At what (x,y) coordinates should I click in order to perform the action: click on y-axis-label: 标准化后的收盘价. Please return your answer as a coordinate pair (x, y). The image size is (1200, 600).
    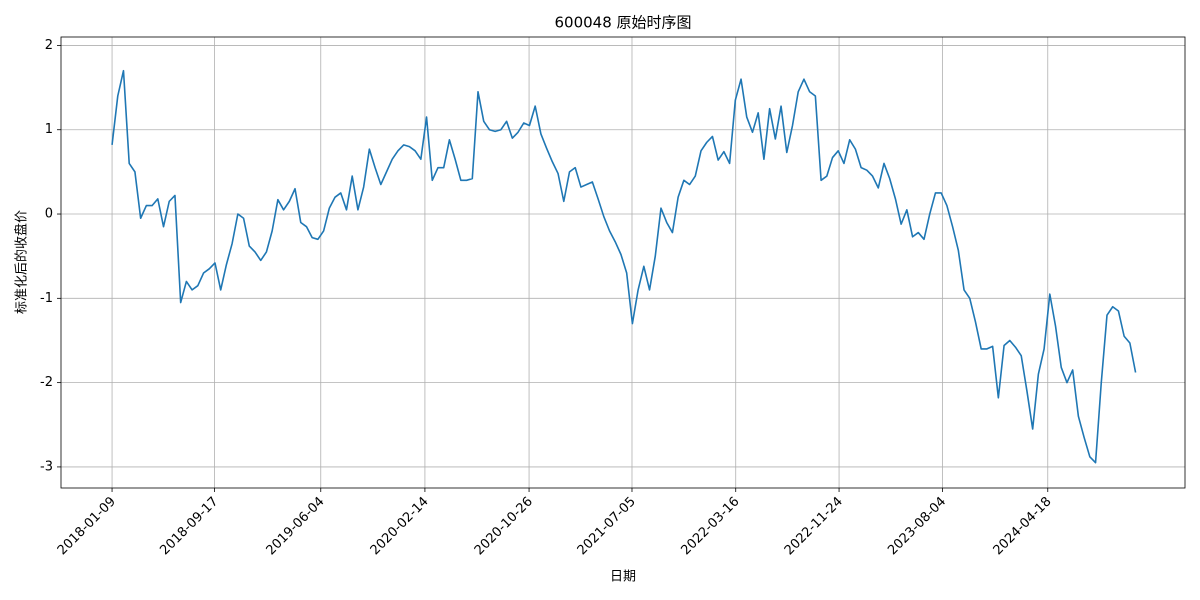
    Looking at the image, I should click on (22, 262).